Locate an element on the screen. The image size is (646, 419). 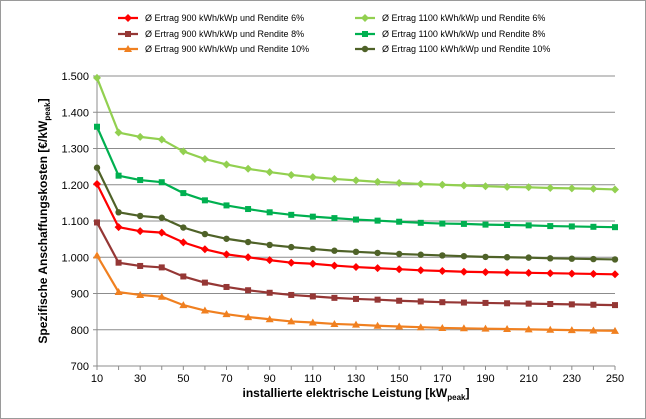
legend-item: Ø Ertrag 1100 kWh/kWp und Rendite 10% is located at coordinates (452, 49).